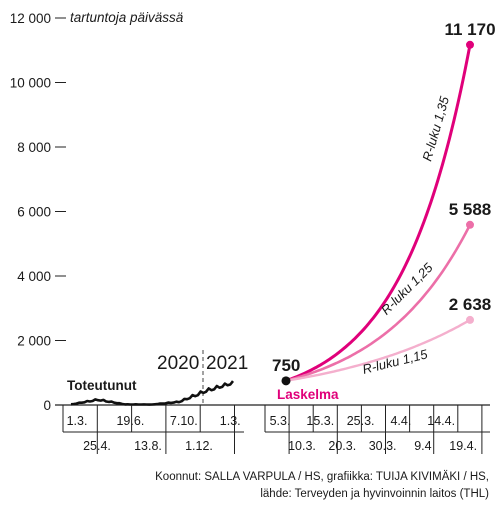 The image size is (501, 523). What do you see at coordinates (47, 405) in the screenshot?
I see `y-tick-label-0: 0` at bounding box center [47, 405].